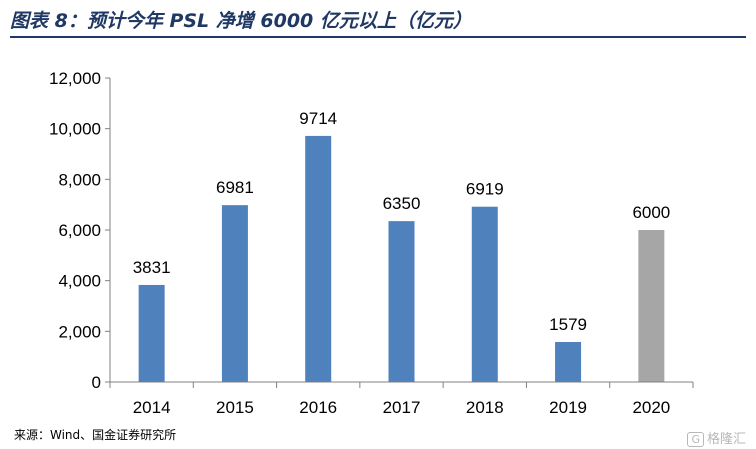  Describe the element at coordinates (651, 306) in the screenshot. I see `bar-2020` at that location.